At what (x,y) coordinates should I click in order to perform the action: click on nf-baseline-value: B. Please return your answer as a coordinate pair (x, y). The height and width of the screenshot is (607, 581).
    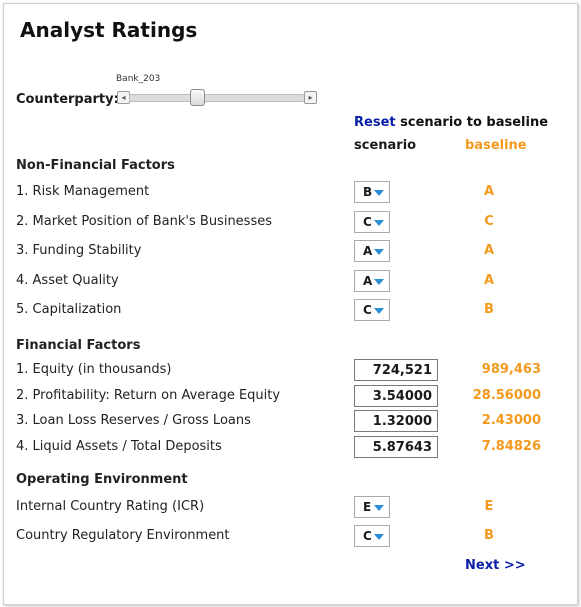
    Looking at the image, I should click on (489, 309).